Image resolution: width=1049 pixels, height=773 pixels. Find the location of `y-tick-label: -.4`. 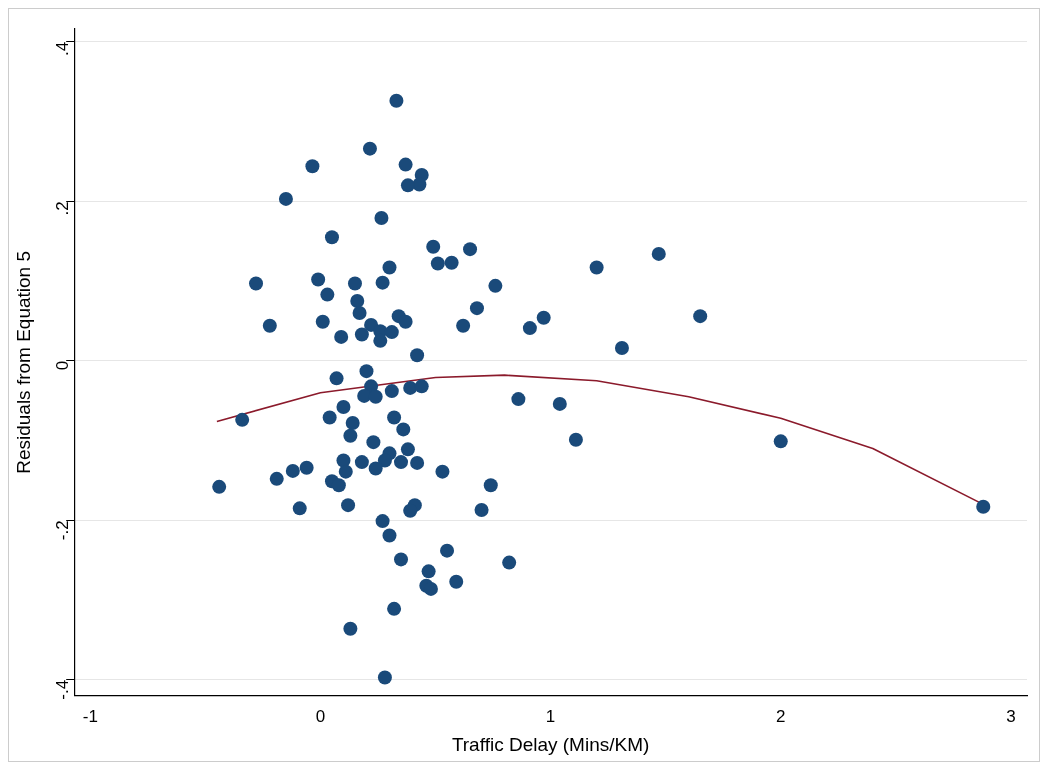

y-tick-label: -.4 is located at coordinates (62, 689).